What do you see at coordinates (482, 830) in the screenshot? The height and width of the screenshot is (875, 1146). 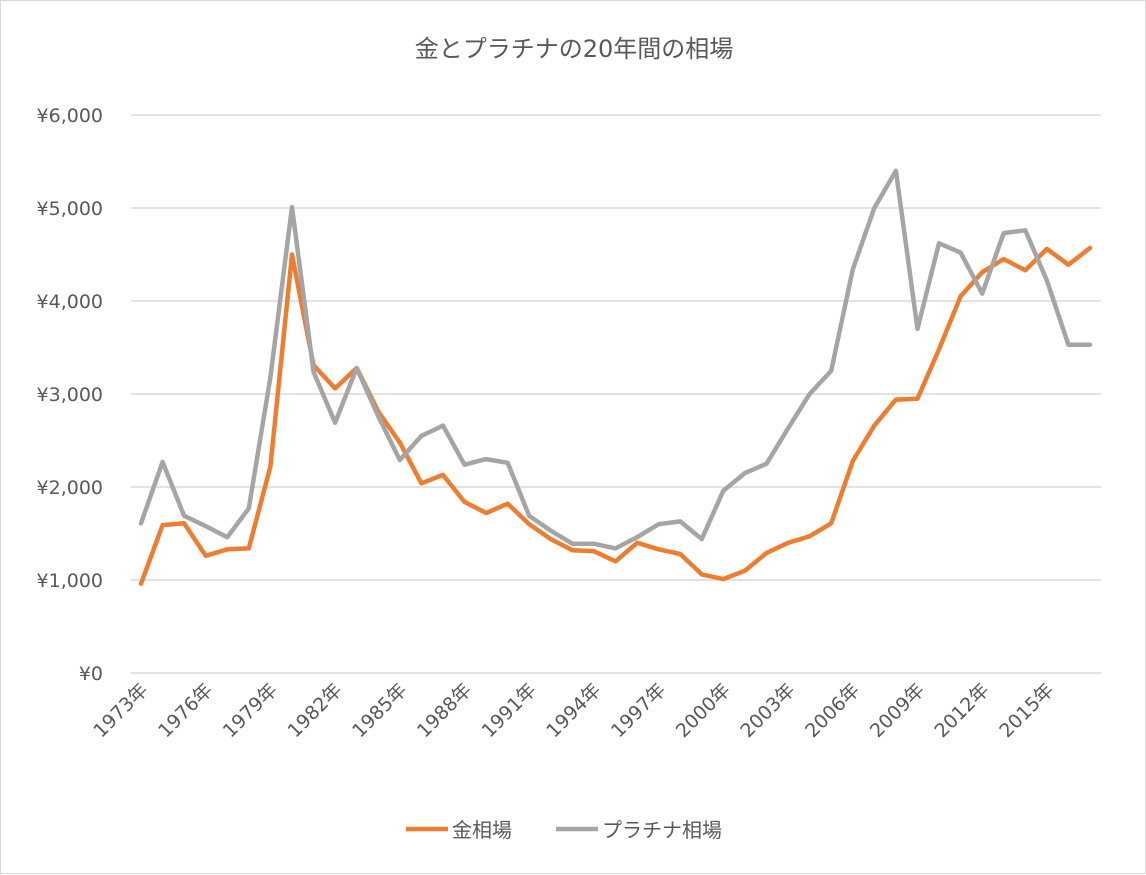 I see `legend-label: 金相場` at bounding box center [482, 830].